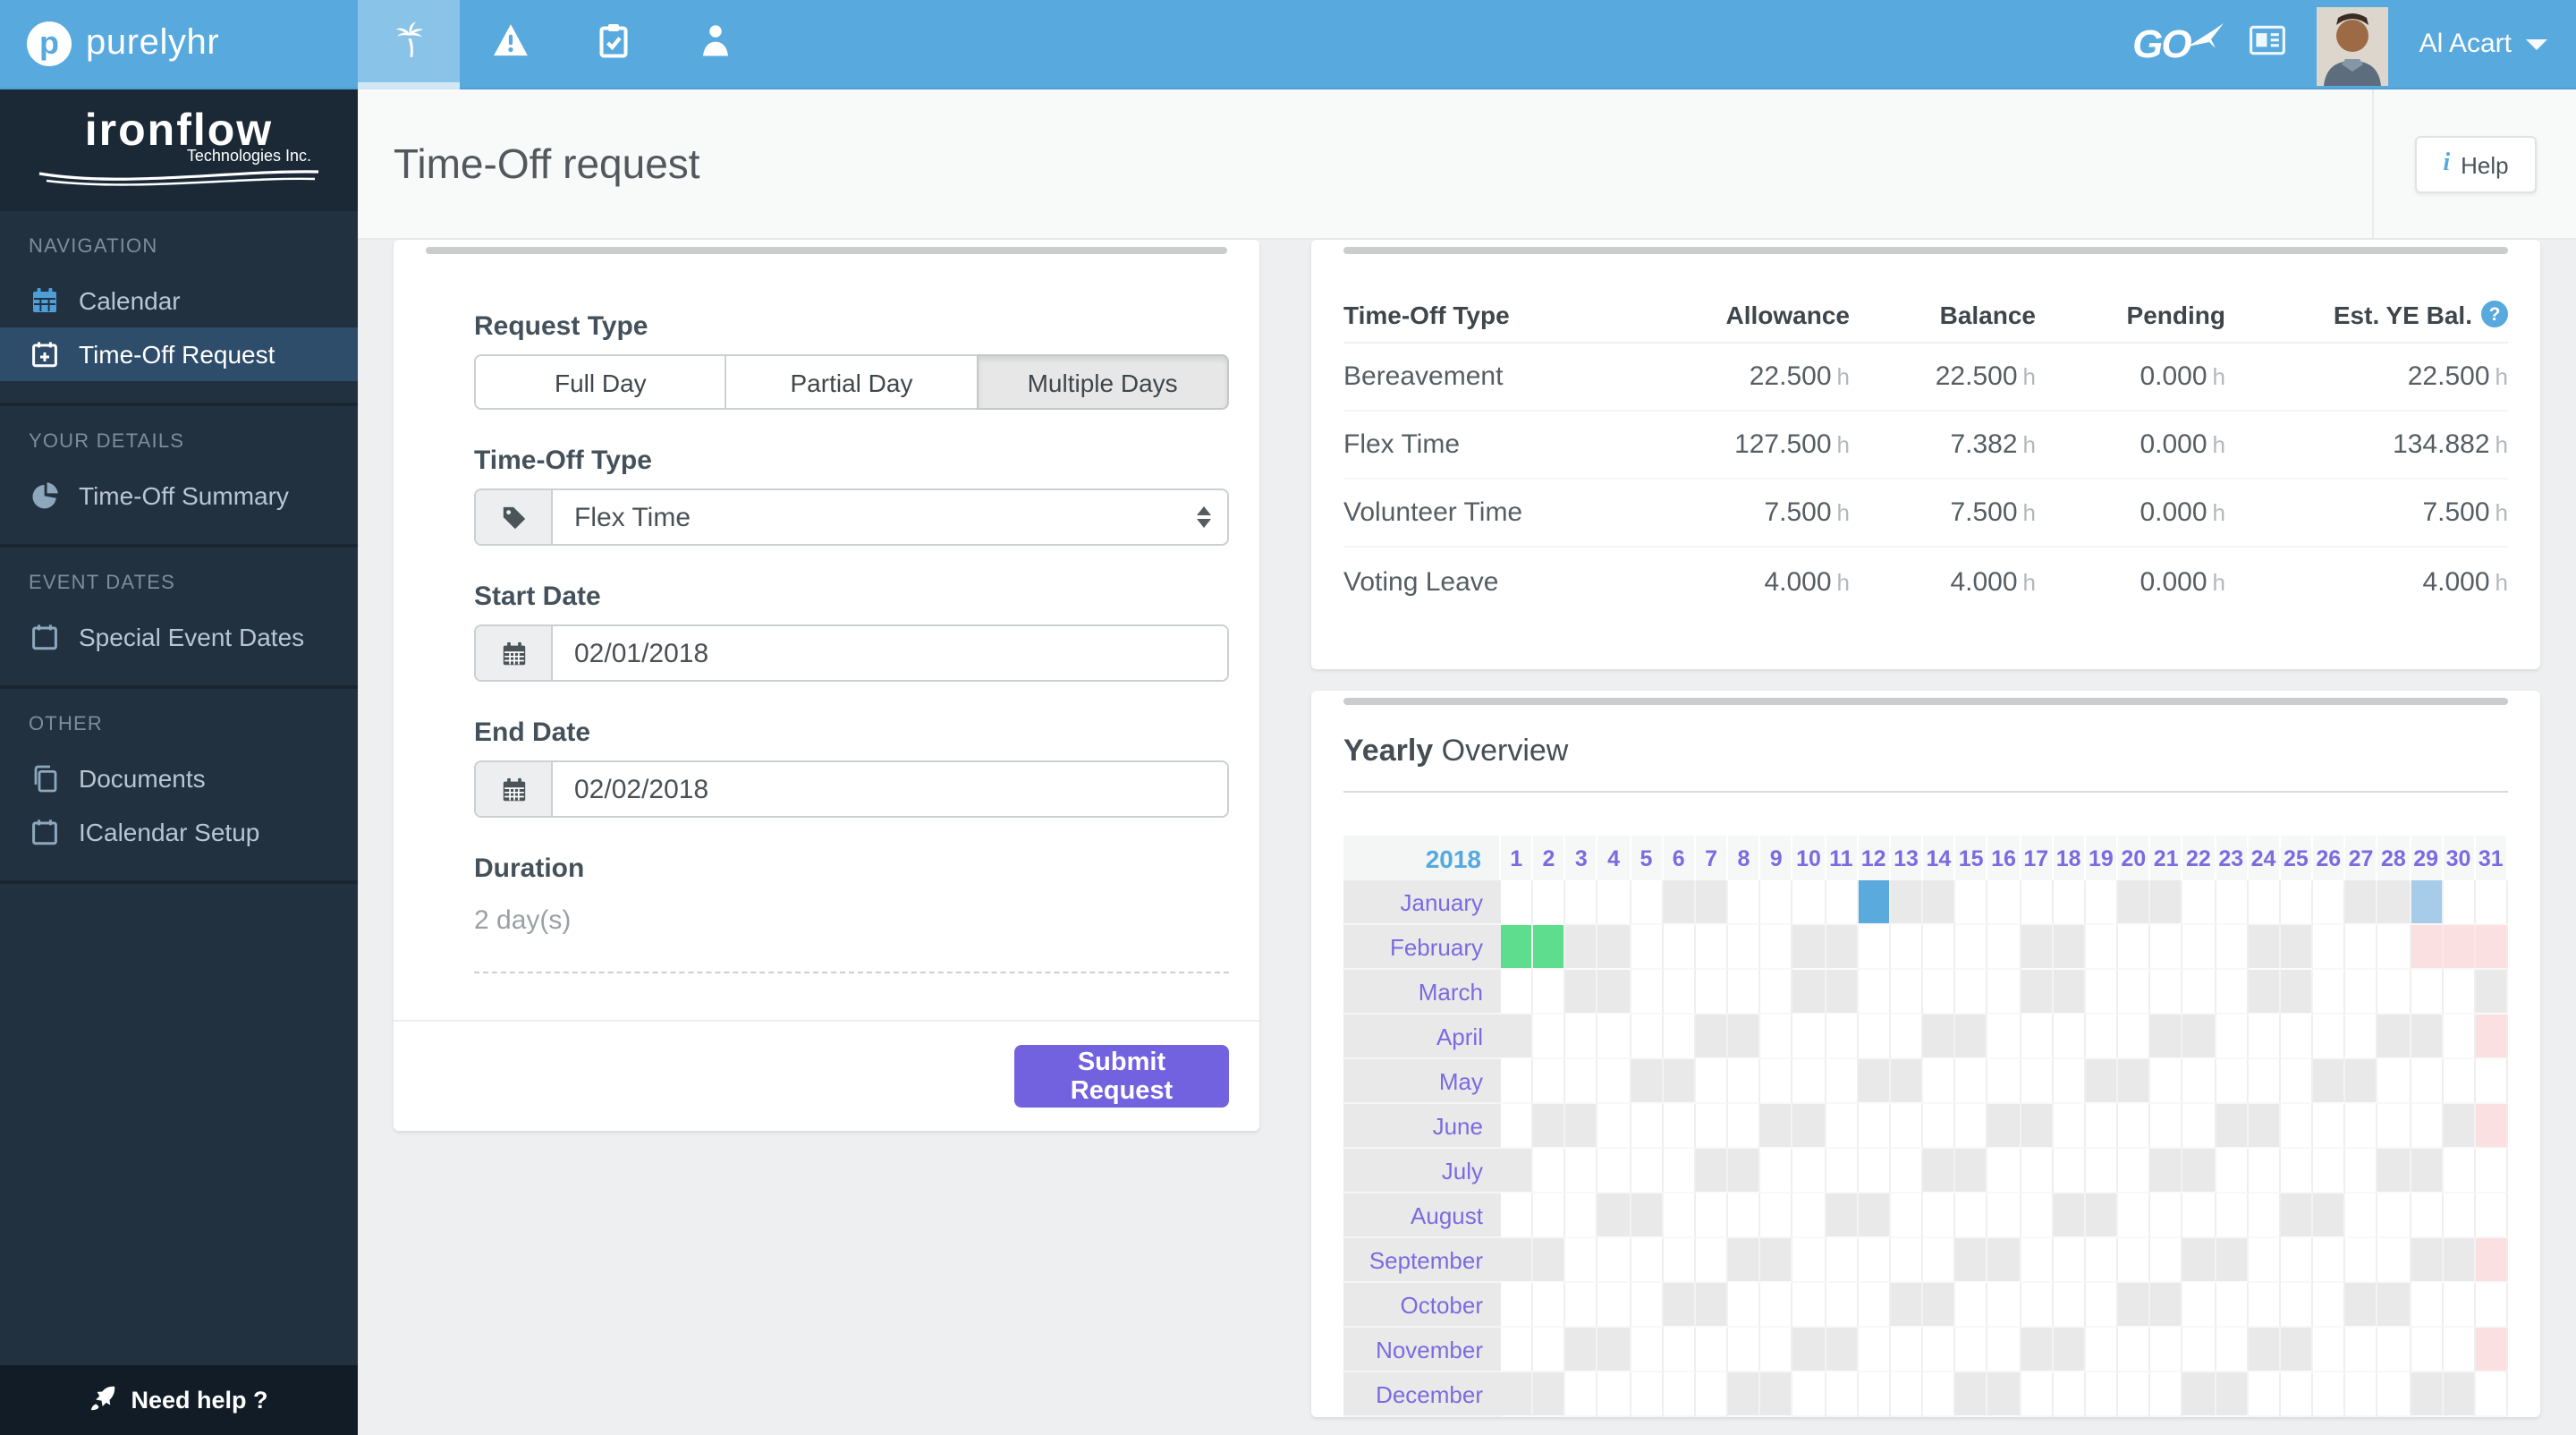  Describe the element at coordinates (179, 1400) in the screenshot. I see `need-help-button: Need help ?` at that location.